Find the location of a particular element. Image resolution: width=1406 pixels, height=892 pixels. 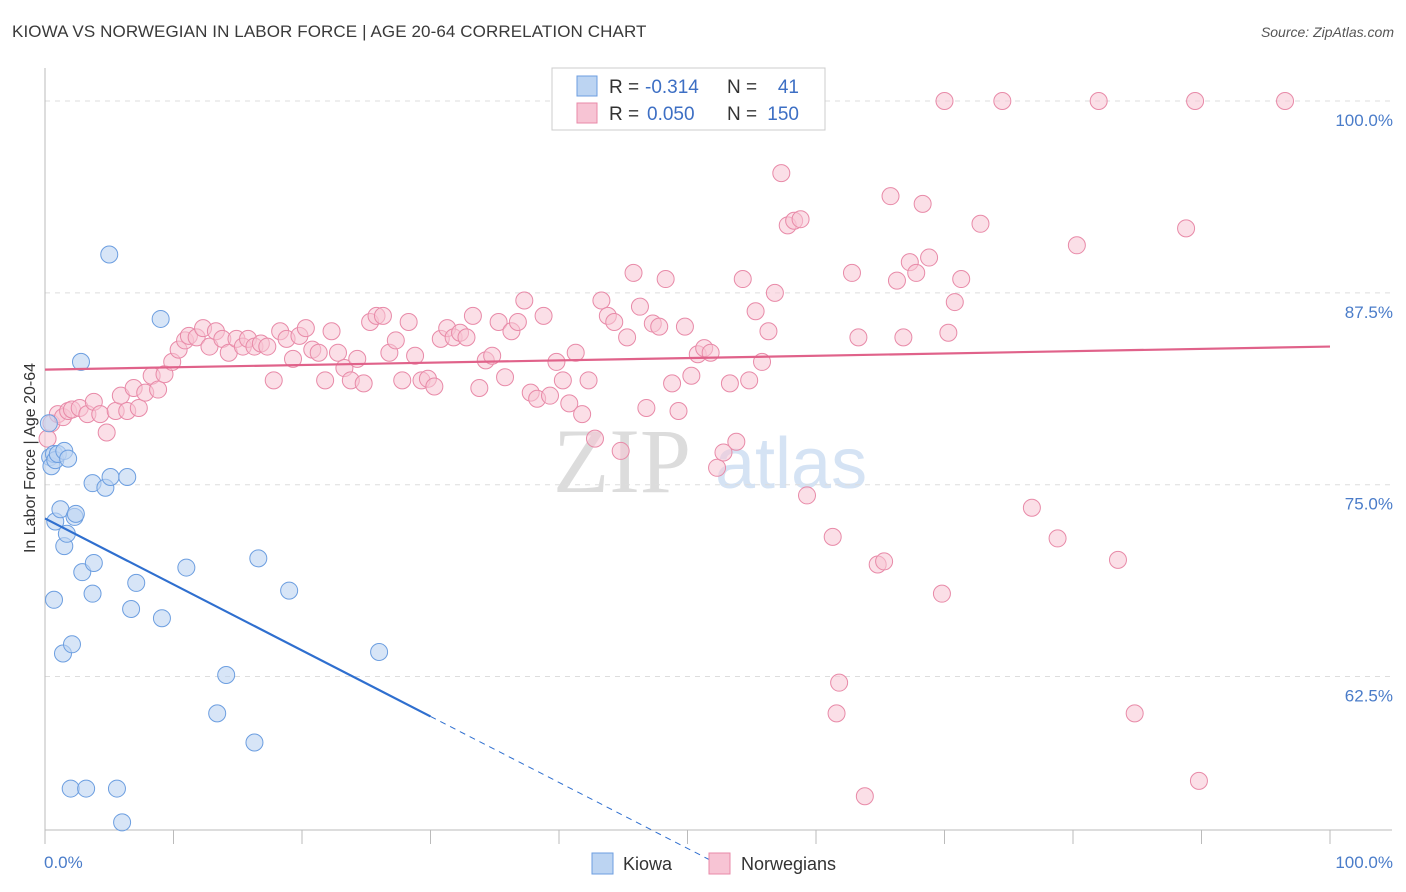

series-legend: Kiowa Norwegians is located at coordinates (713, 863).